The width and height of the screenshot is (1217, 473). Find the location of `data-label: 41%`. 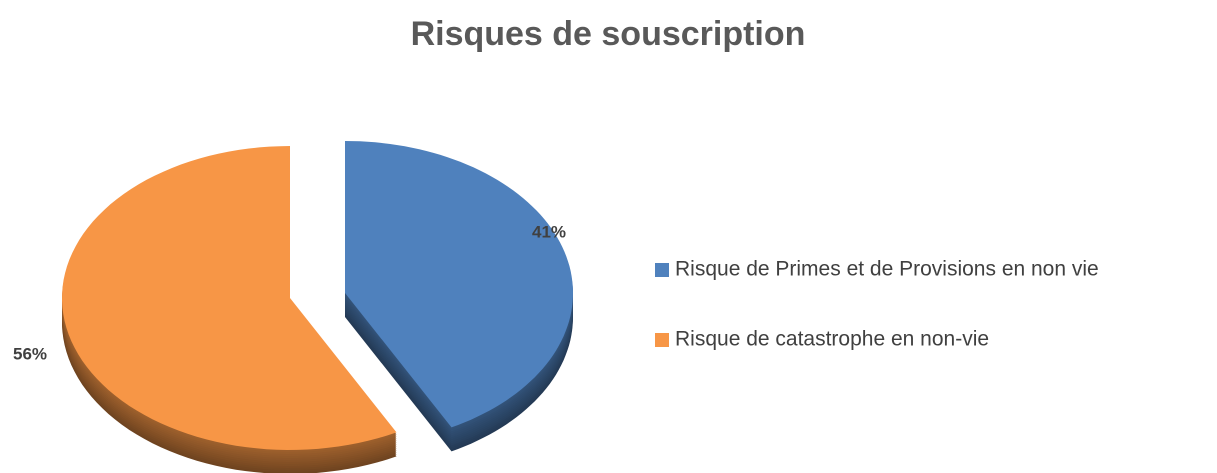

data-label: 41% is located at coordinates (549, 231).